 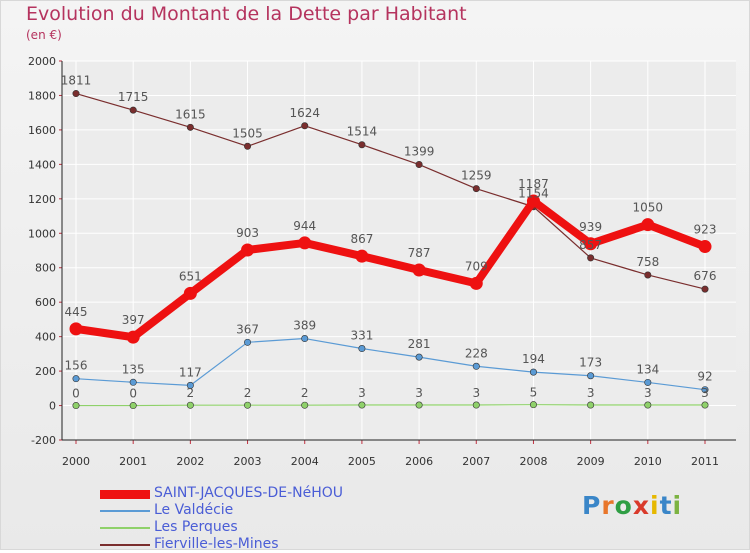 What do you see at coordinates (45, 302) in the screenshot?
I see `y-tick-label: 600` at bounding box center [45, 302].